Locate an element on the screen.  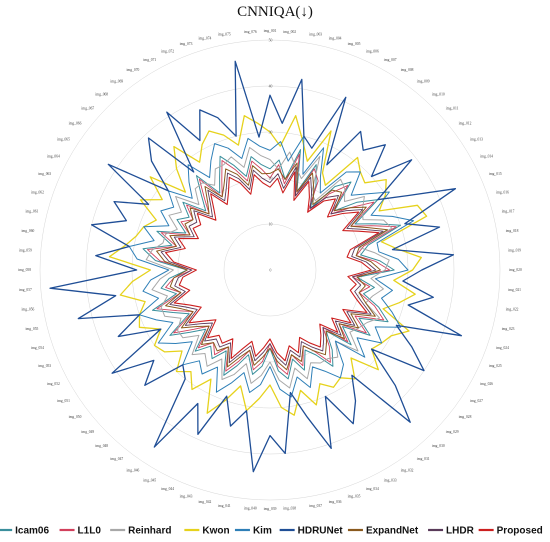
category-label: img_064 is located at coordinates (53, 156).